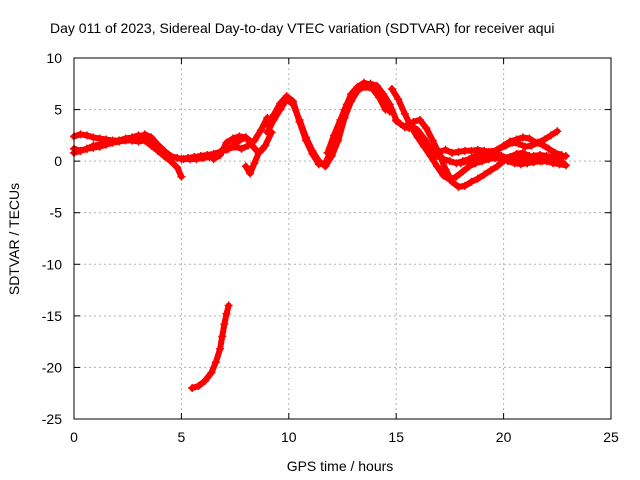  I want to click on y-tick-label: -20, so click(52, 367).